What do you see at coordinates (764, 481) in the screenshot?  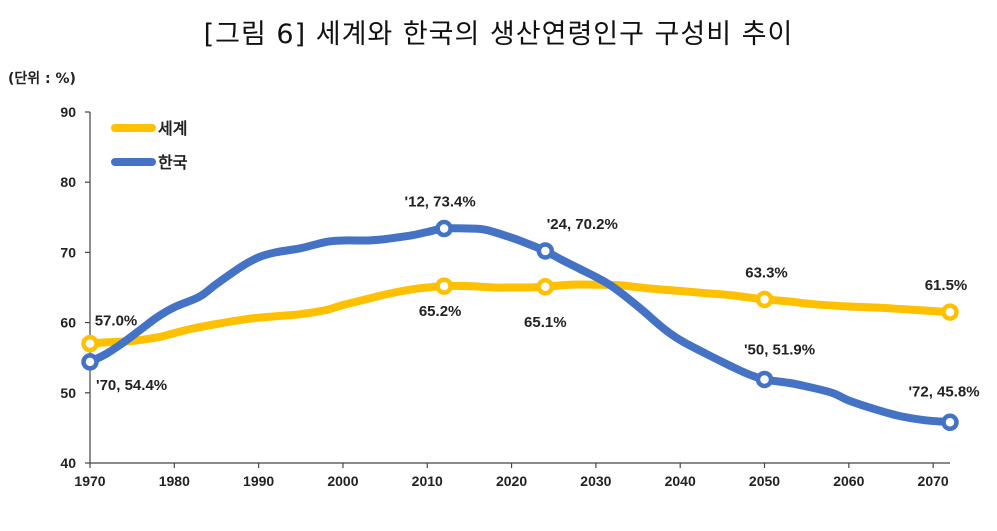 I see `x-tick-label: 2050` at bounding box center [764, 481].